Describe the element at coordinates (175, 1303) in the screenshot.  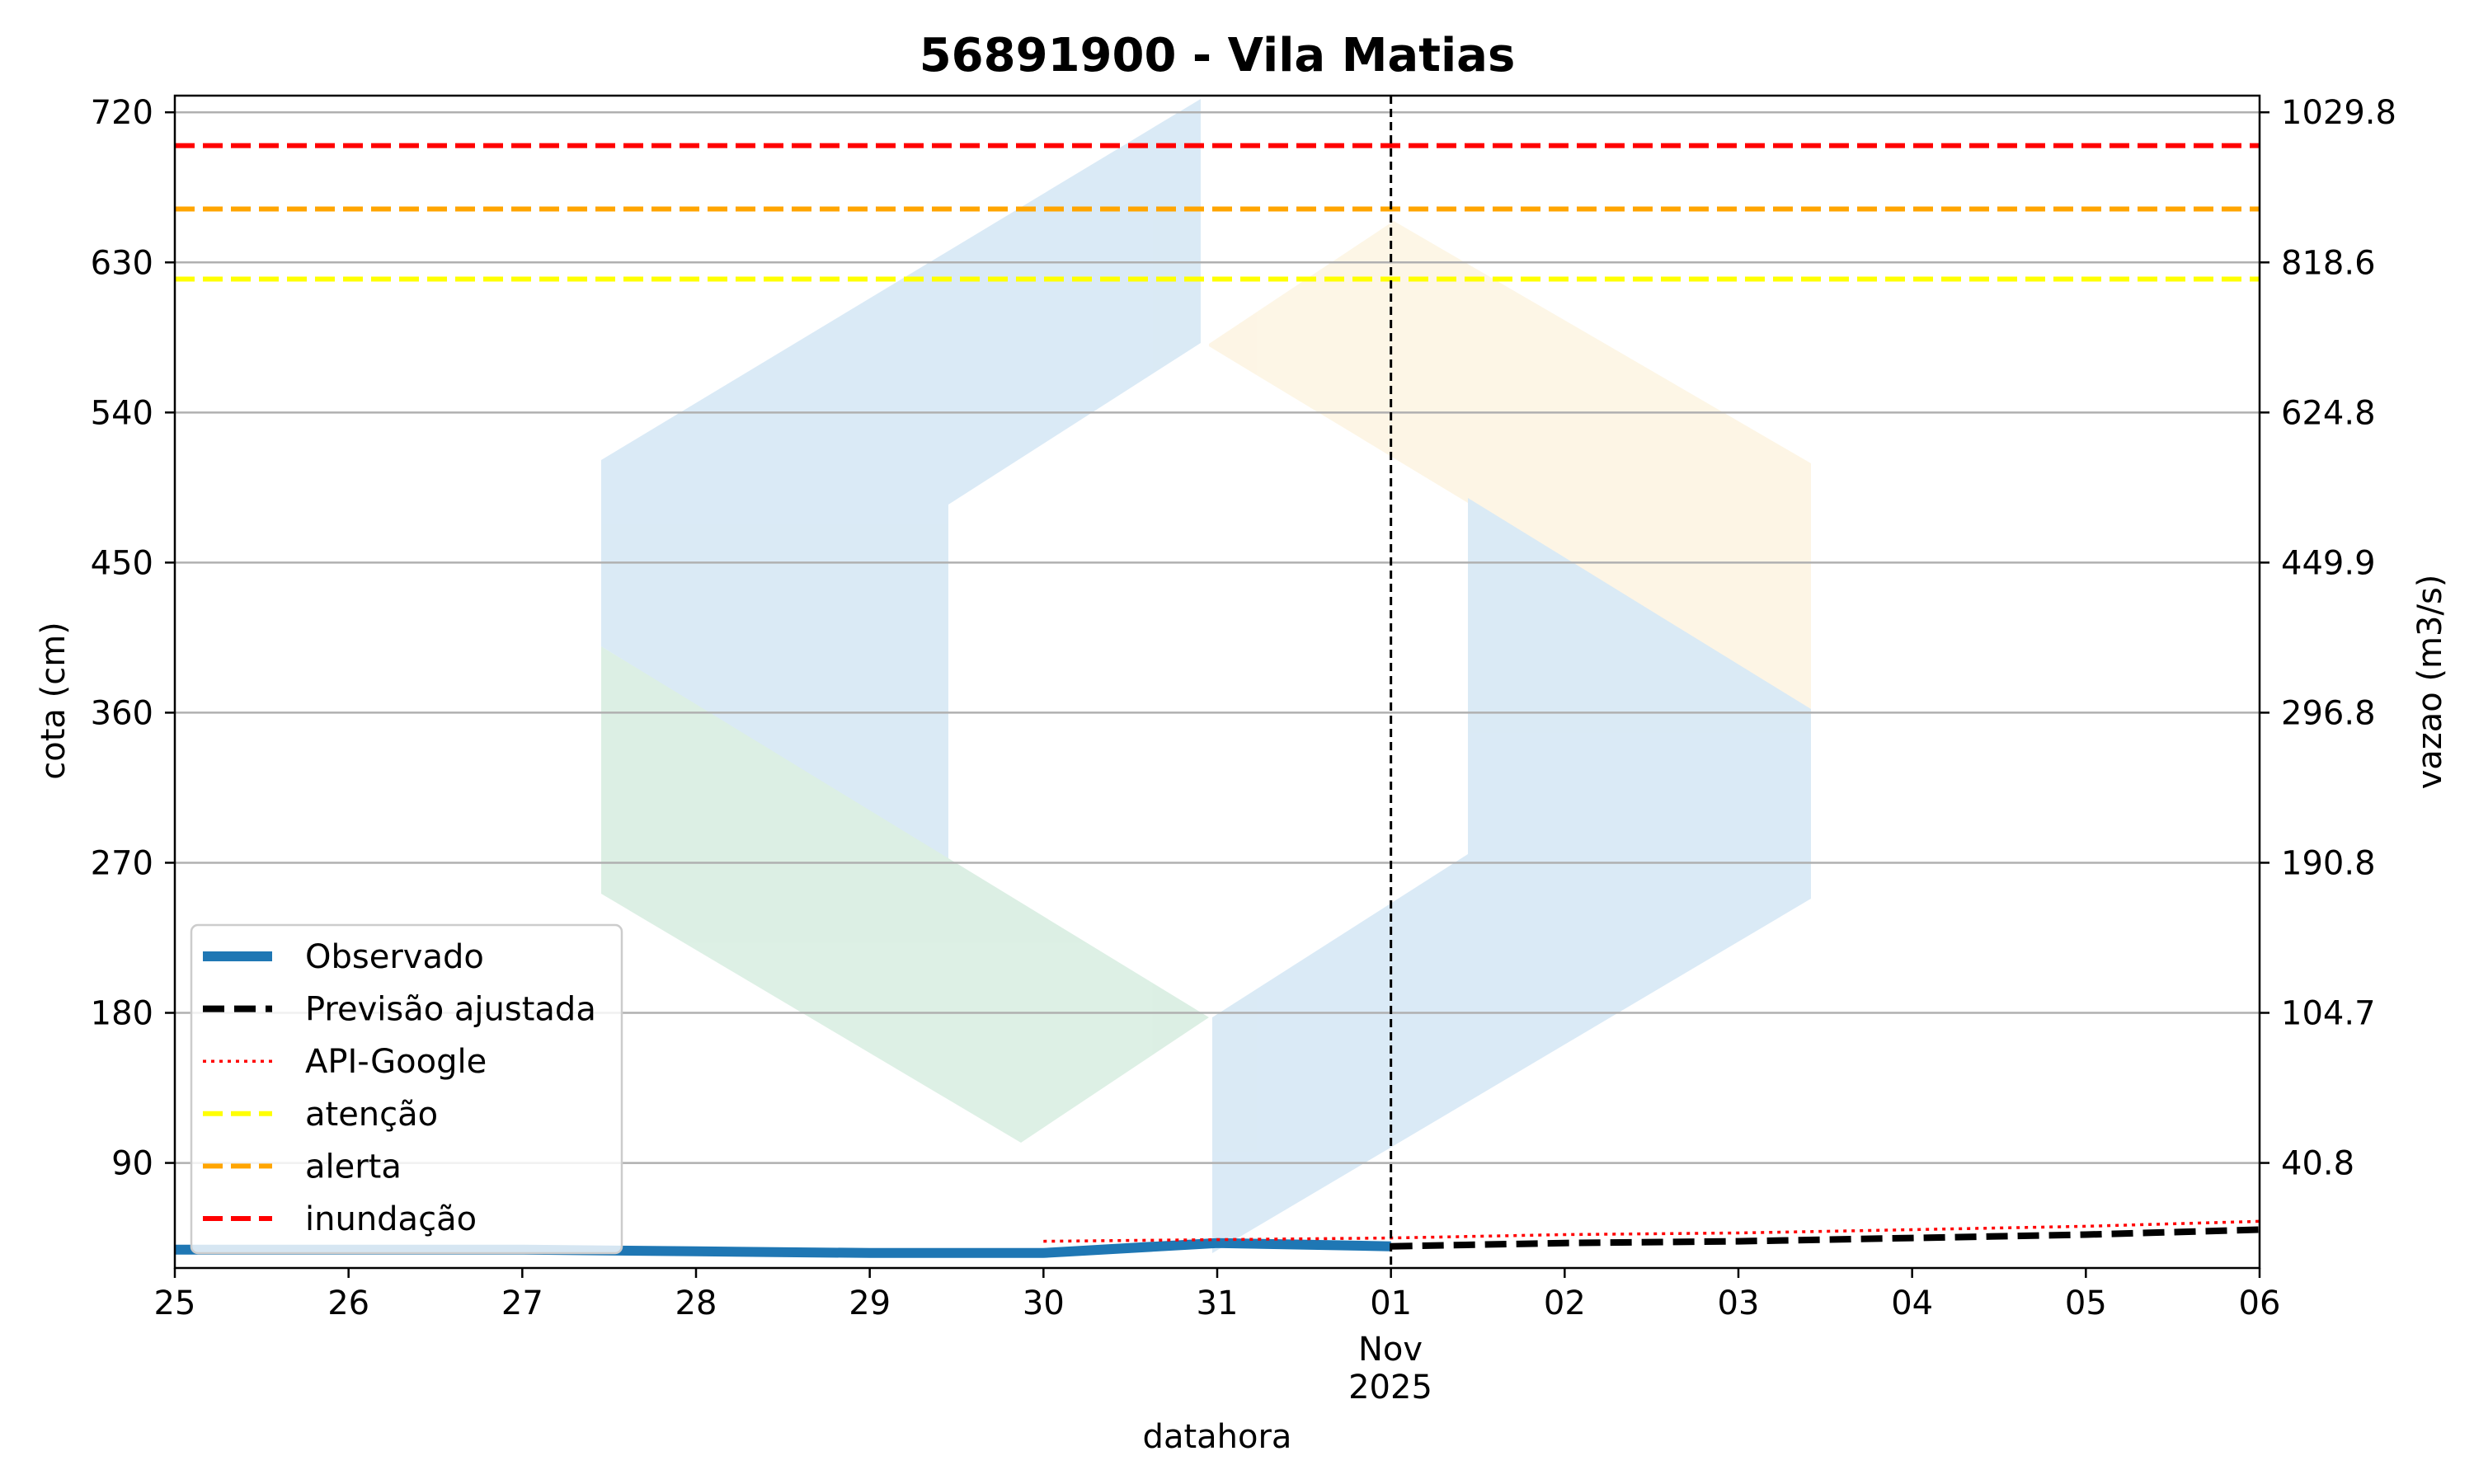
I see `x-tick-label: 25` at that location.